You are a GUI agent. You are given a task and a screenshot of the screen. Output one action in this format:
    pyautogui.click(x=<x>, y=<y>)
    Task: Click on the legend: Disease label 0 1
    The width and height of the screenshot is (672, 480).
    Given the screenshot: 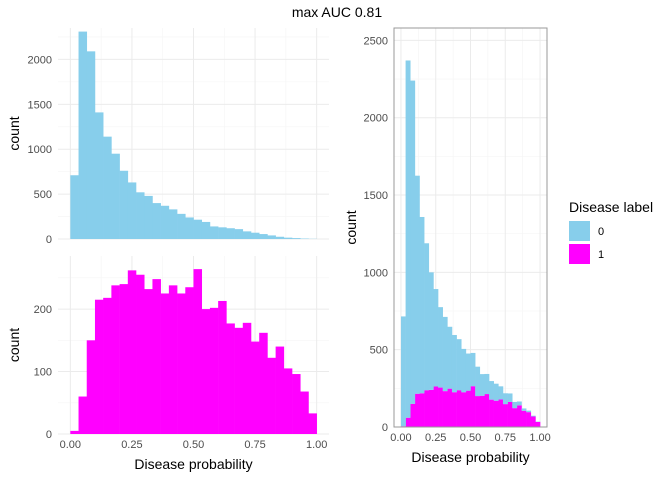 What is the action you would take?
    pyautogui.click(x=611, y=231)
    